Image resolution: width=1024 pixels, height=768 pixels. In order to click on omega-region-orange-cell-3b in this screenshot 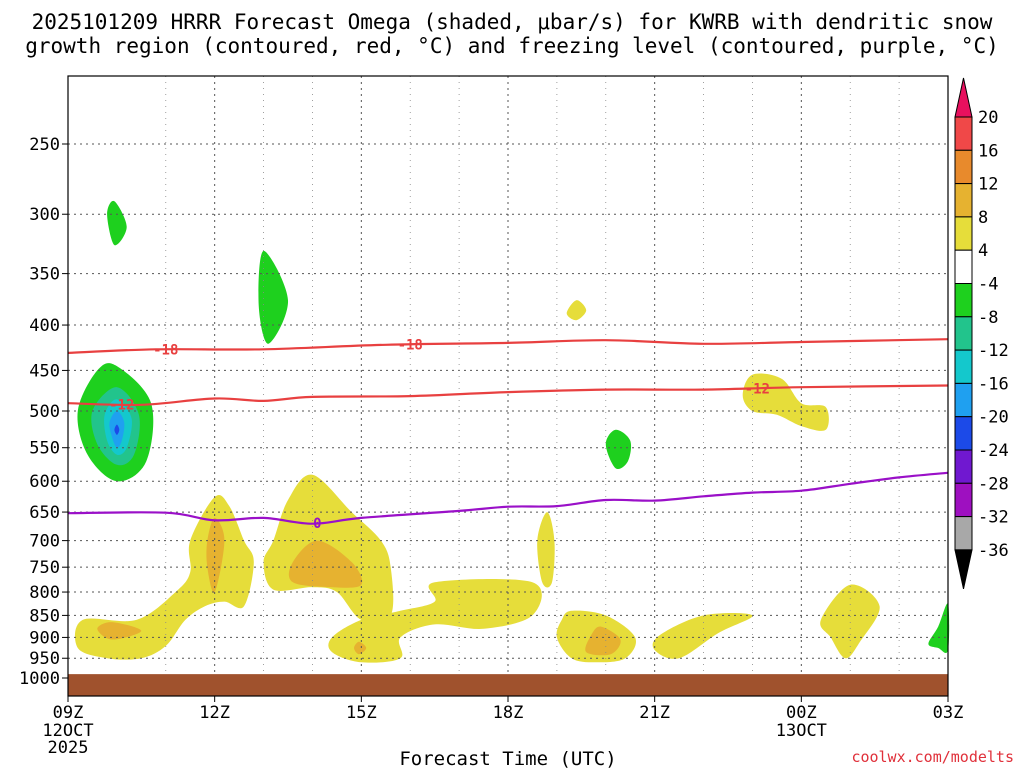, I will do `click(215, 555)`.